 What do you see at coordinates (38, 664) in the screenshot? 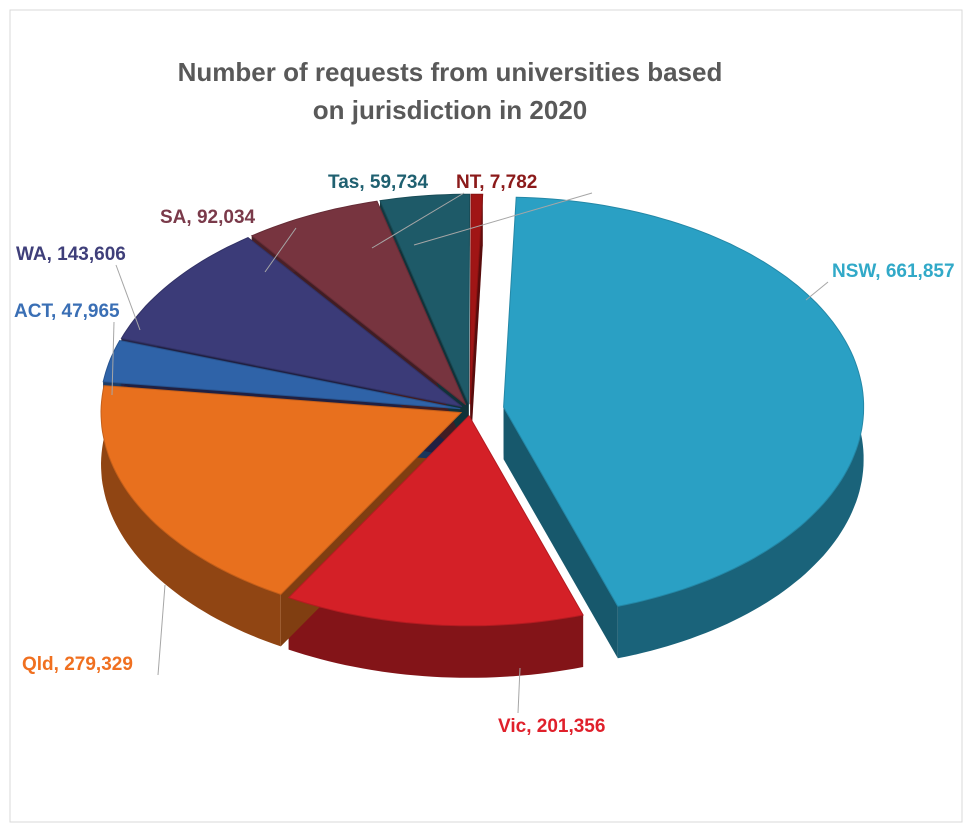
I see `label-category: Qld` at bounding box center [38, 664].